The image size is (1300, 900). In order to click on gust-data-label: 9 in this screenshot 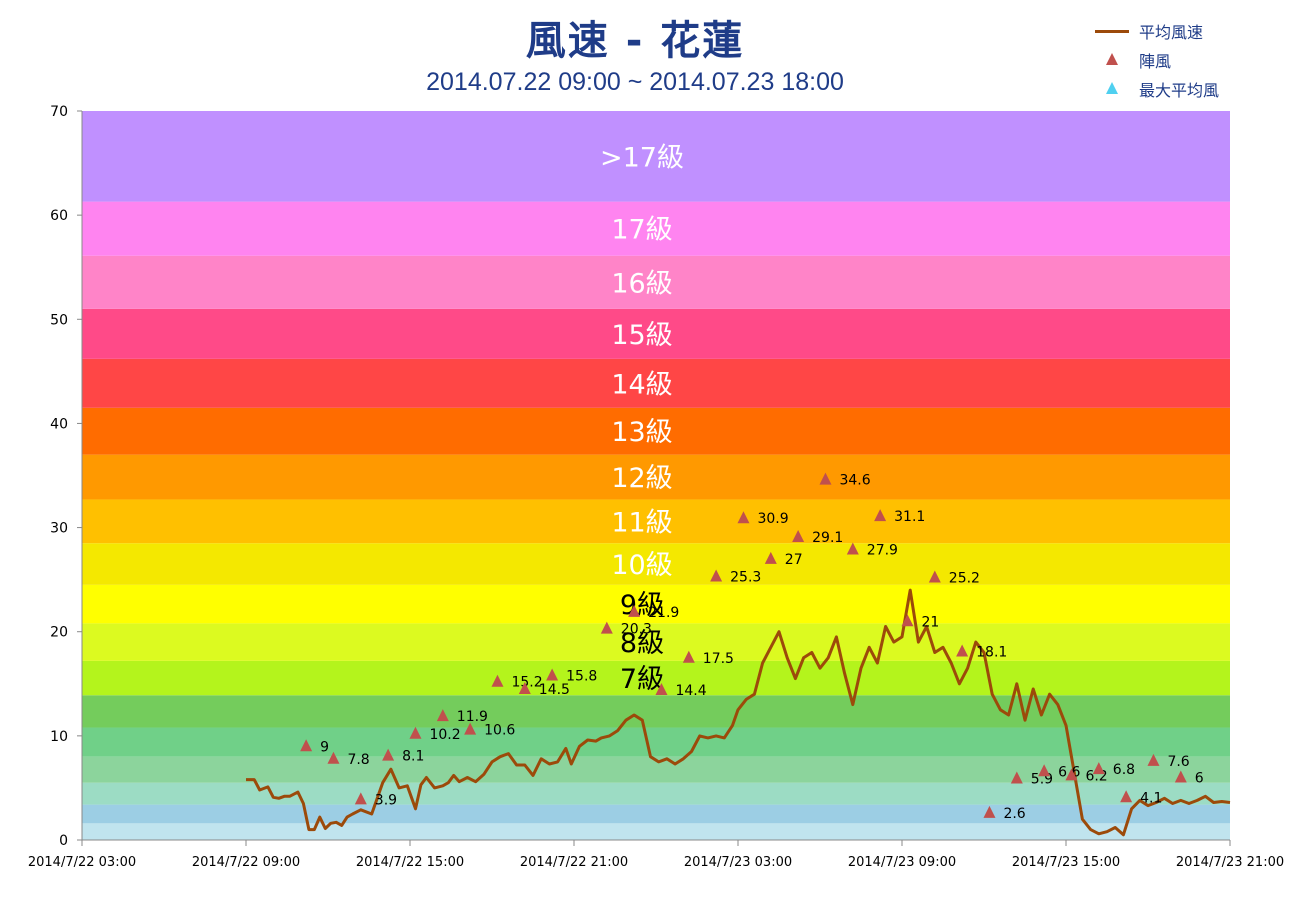, I will do `click(324, 747)`.